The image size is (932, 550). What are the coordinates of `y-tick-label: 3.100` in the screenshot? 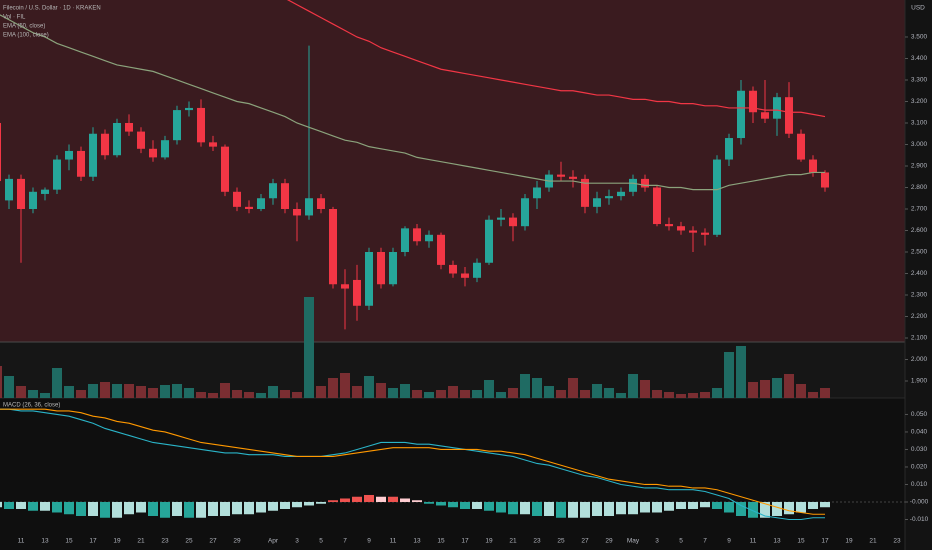 It's located at (919, 123).